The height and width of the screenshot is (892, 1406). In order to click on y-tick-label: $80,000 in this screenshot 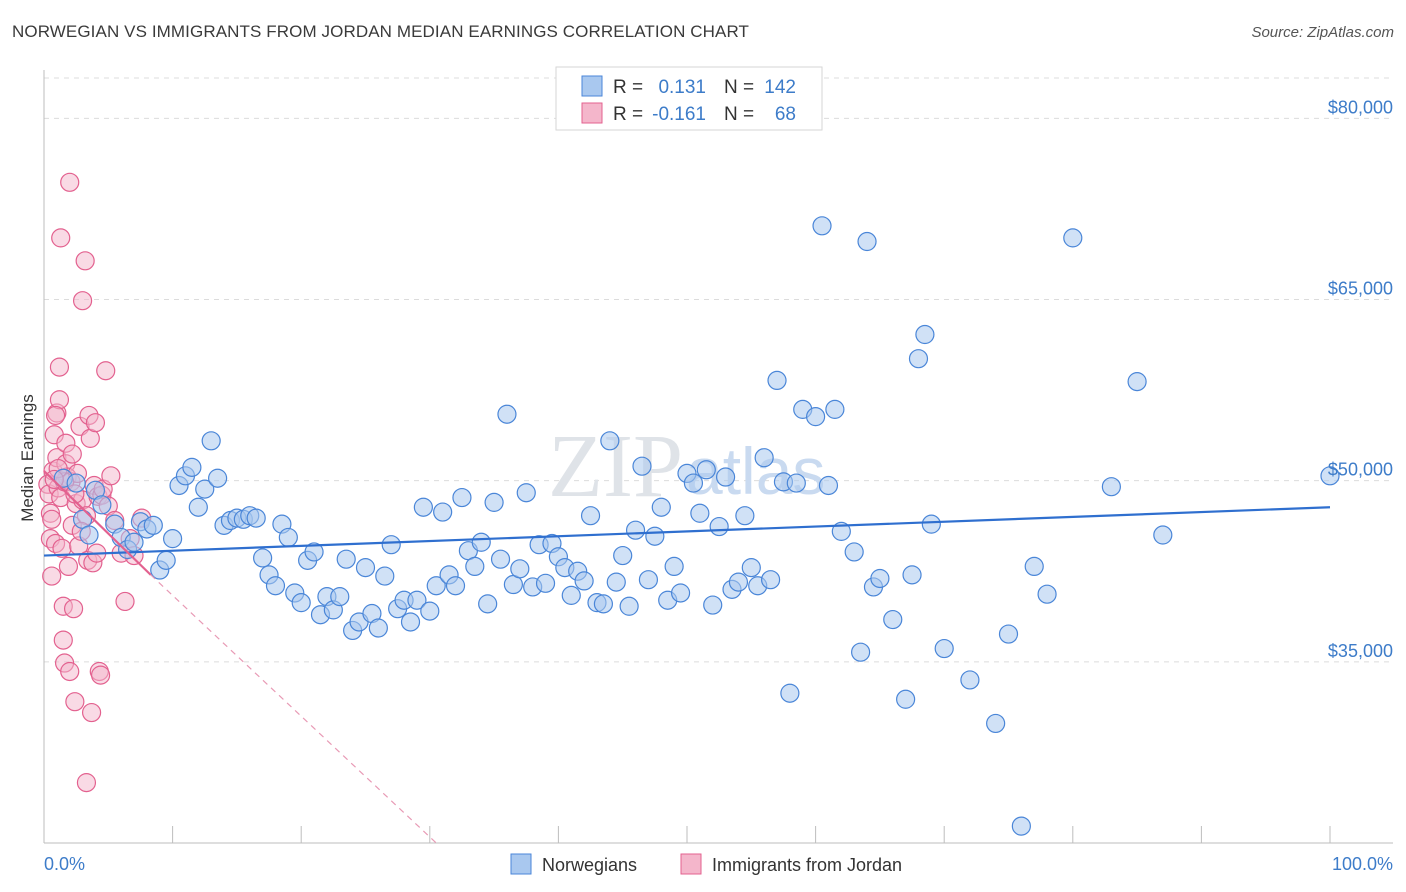, I will do `click(1360, 107)`.